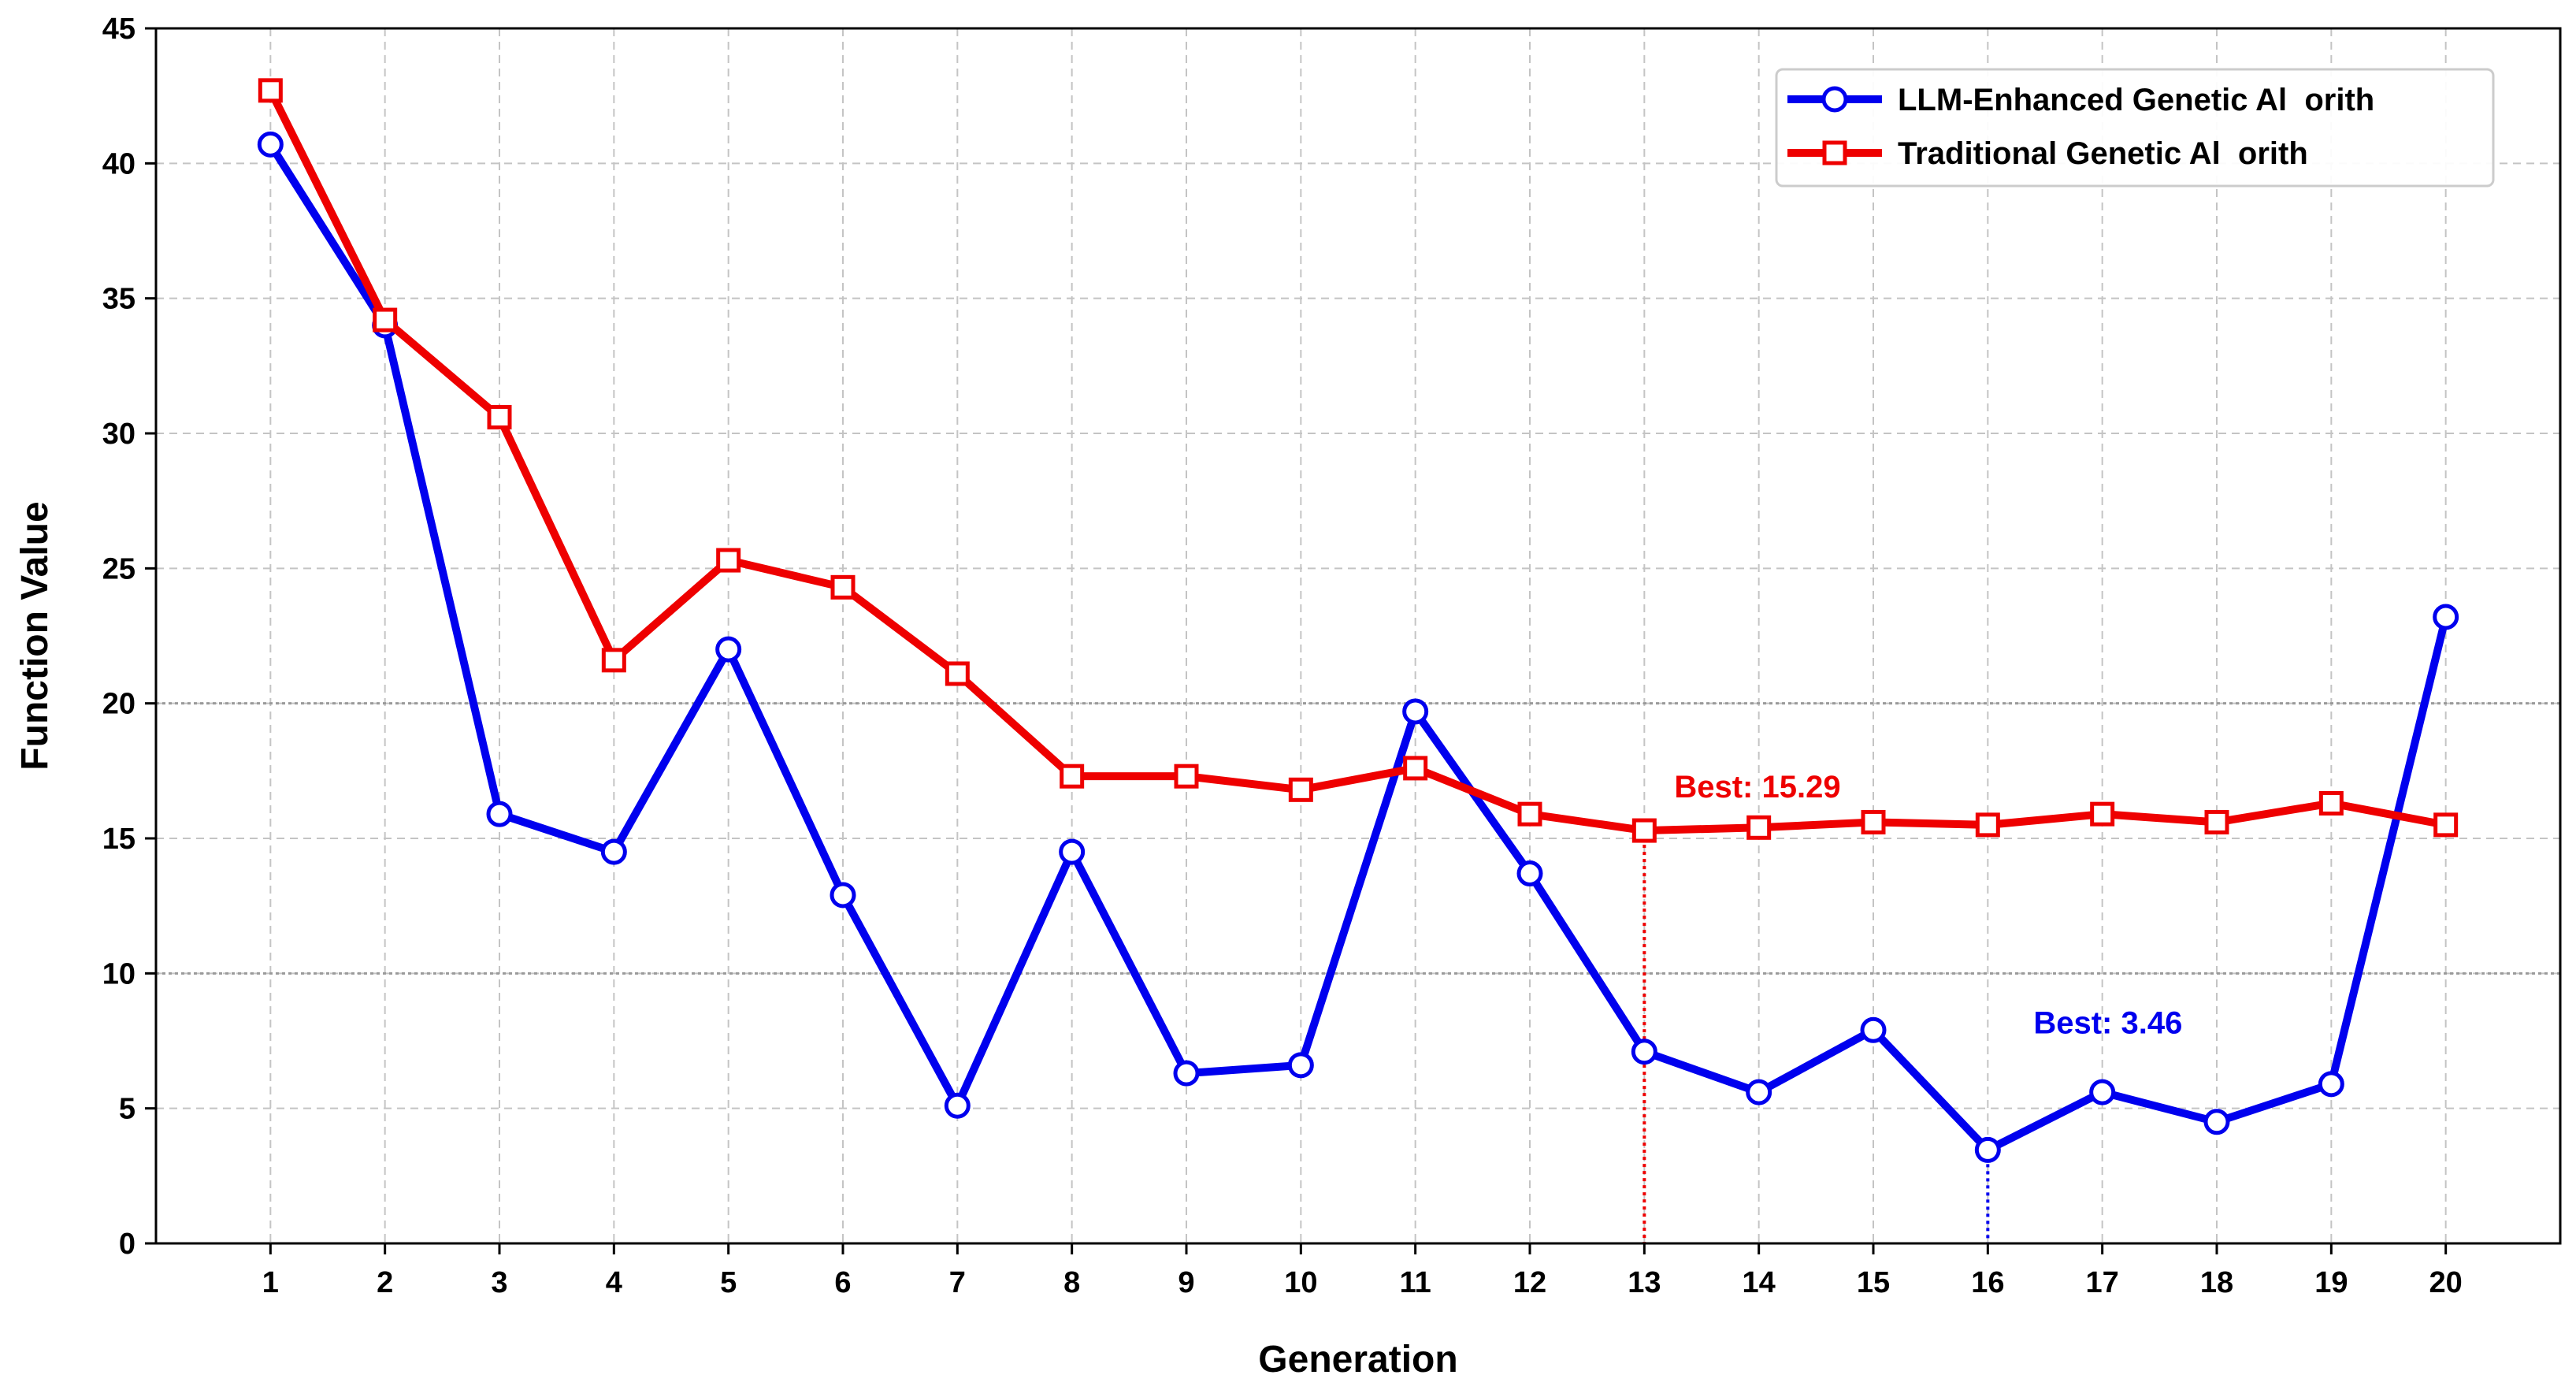 The width and height of the screenshot is (2576, 1386). I want to click on y-tick-label: 15, so click(118, 839).